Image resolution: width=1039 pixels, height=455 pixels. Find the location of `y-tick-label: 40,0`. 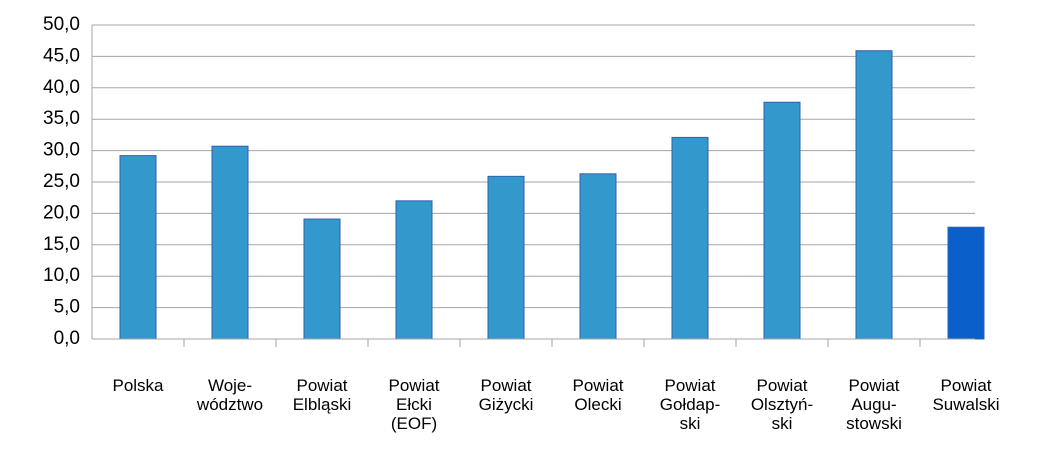

y-tick-label: 40,0 is located at coordinates (61, 87).